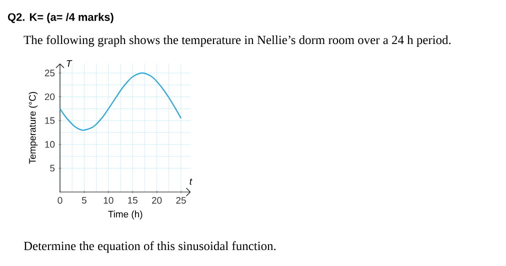  I want to click on text: The following graph shows the temperature in Nellie’s dorm room over a 24 h period., so click(237, 41).